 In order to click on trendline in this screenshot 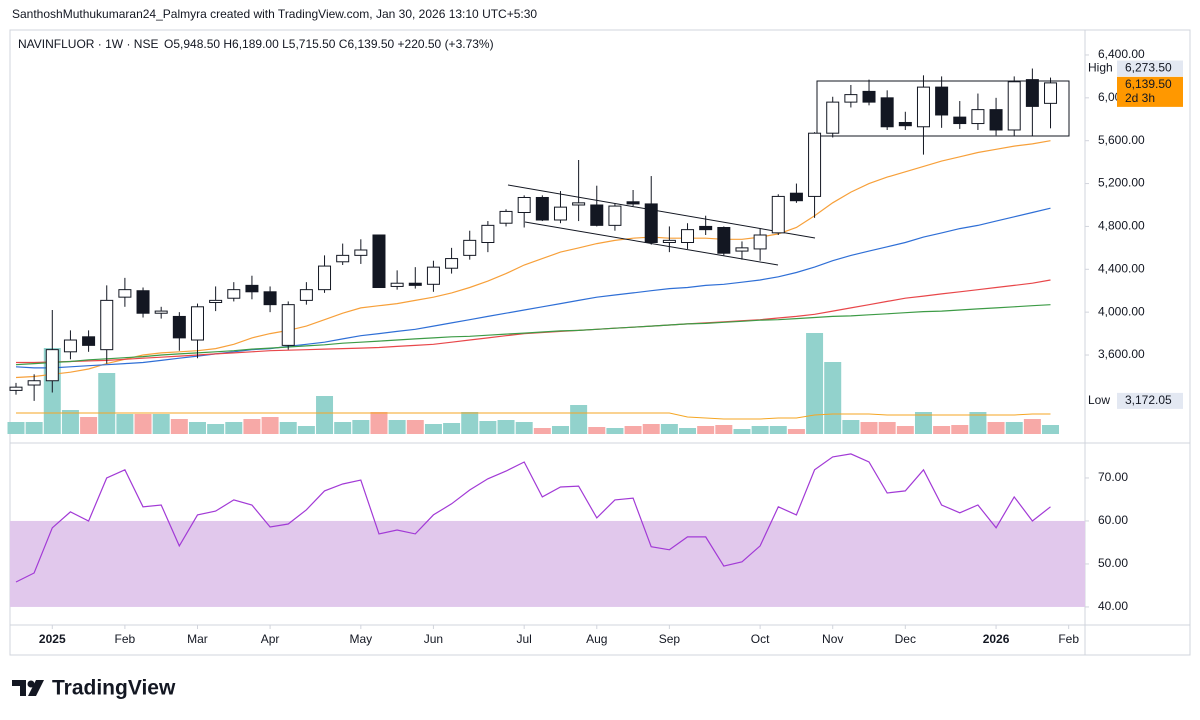, I will do `click(661, 211)`.